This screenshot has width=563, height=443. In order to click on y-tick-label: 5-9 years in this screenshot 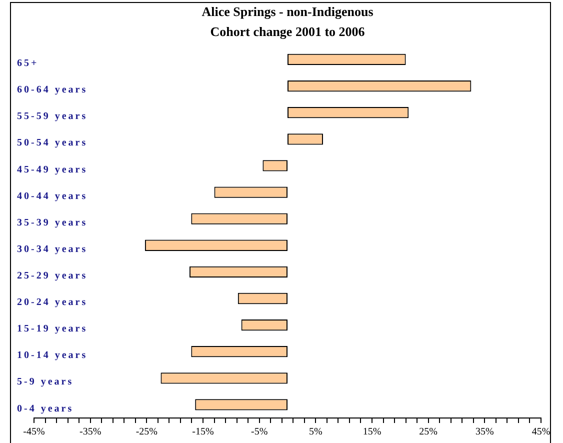, I will do `click(45, 382)`.